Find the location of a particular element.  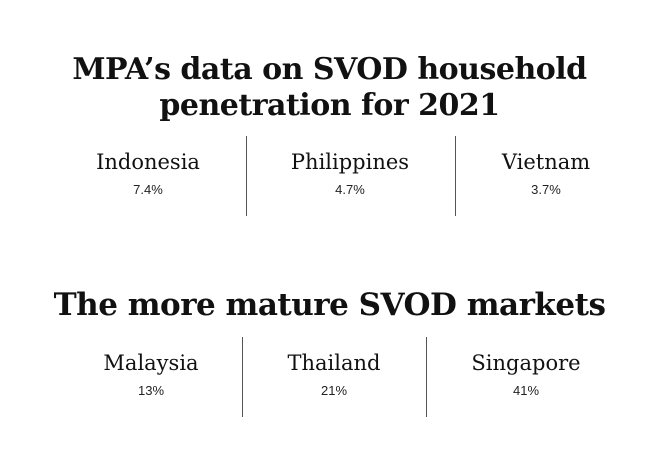

stat-value: 7.4% is located at coordinates (148, 189).